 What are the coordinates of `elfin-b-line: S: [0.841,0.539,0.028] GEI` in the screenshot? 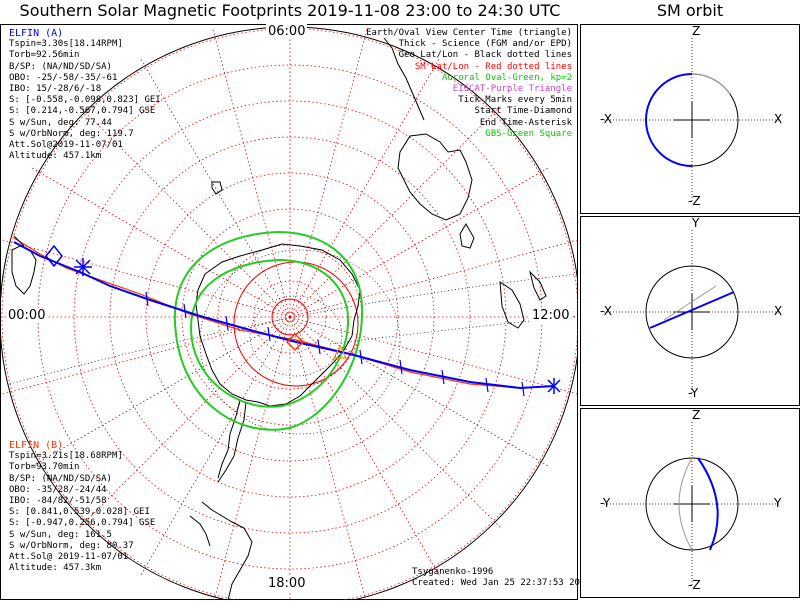 It's located at (79, 512).